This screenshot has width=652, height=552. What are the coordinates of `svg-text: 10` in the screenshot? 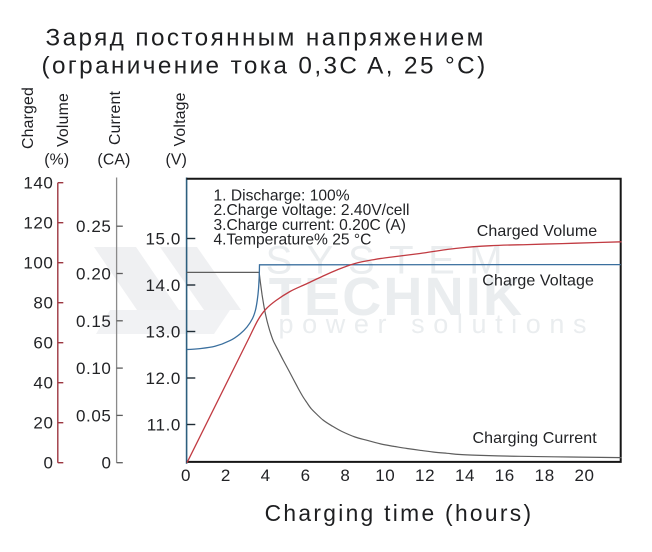 It's located at (385, 475).